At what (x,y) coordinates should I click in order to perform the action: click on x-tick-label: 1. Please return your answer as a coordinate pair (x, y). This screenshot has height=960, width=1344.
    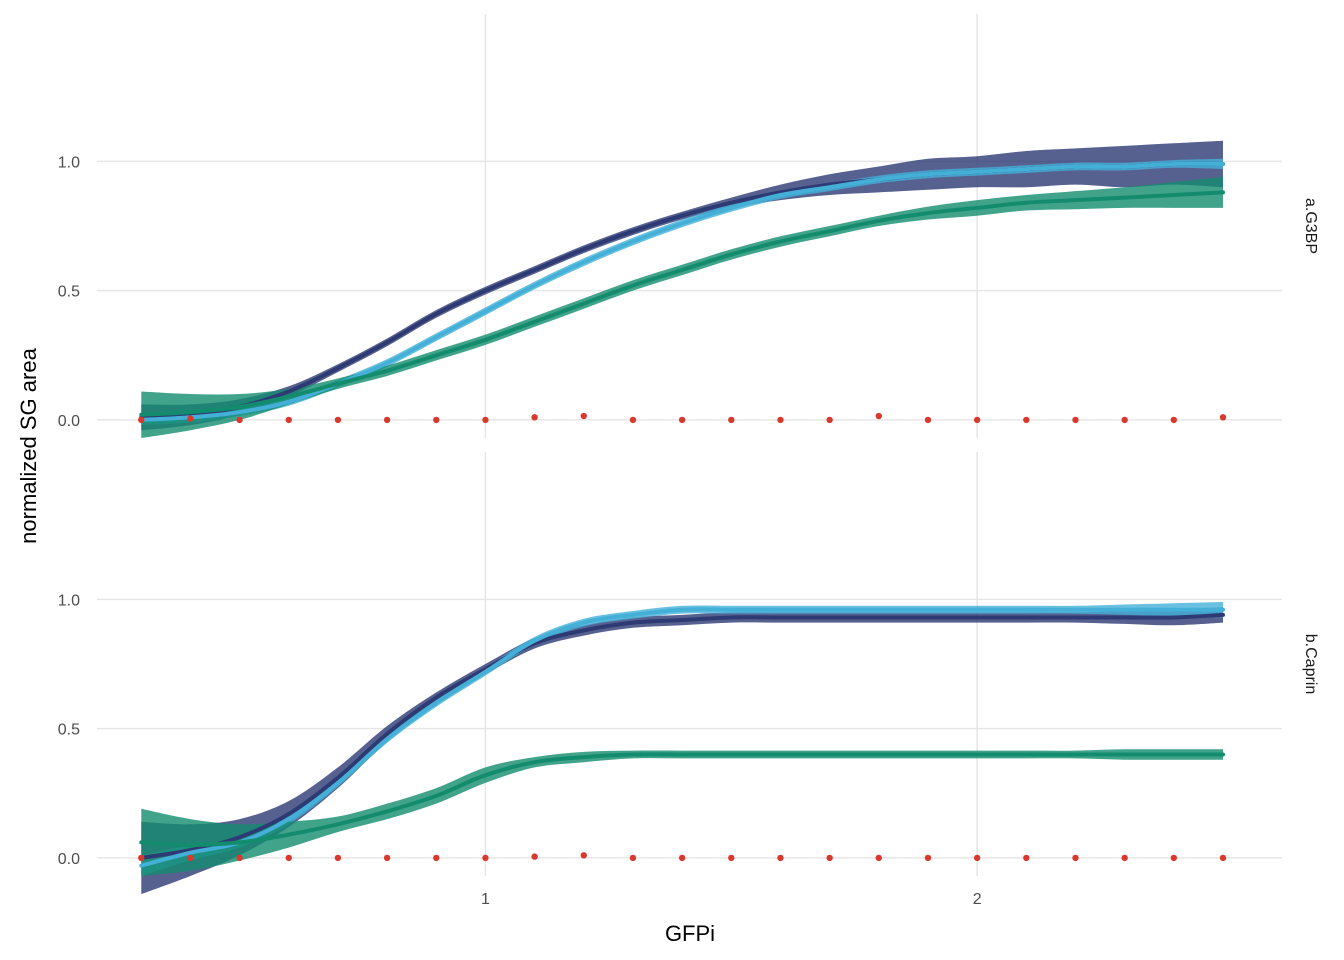
    Looking at the image, I should click on (485, 899).